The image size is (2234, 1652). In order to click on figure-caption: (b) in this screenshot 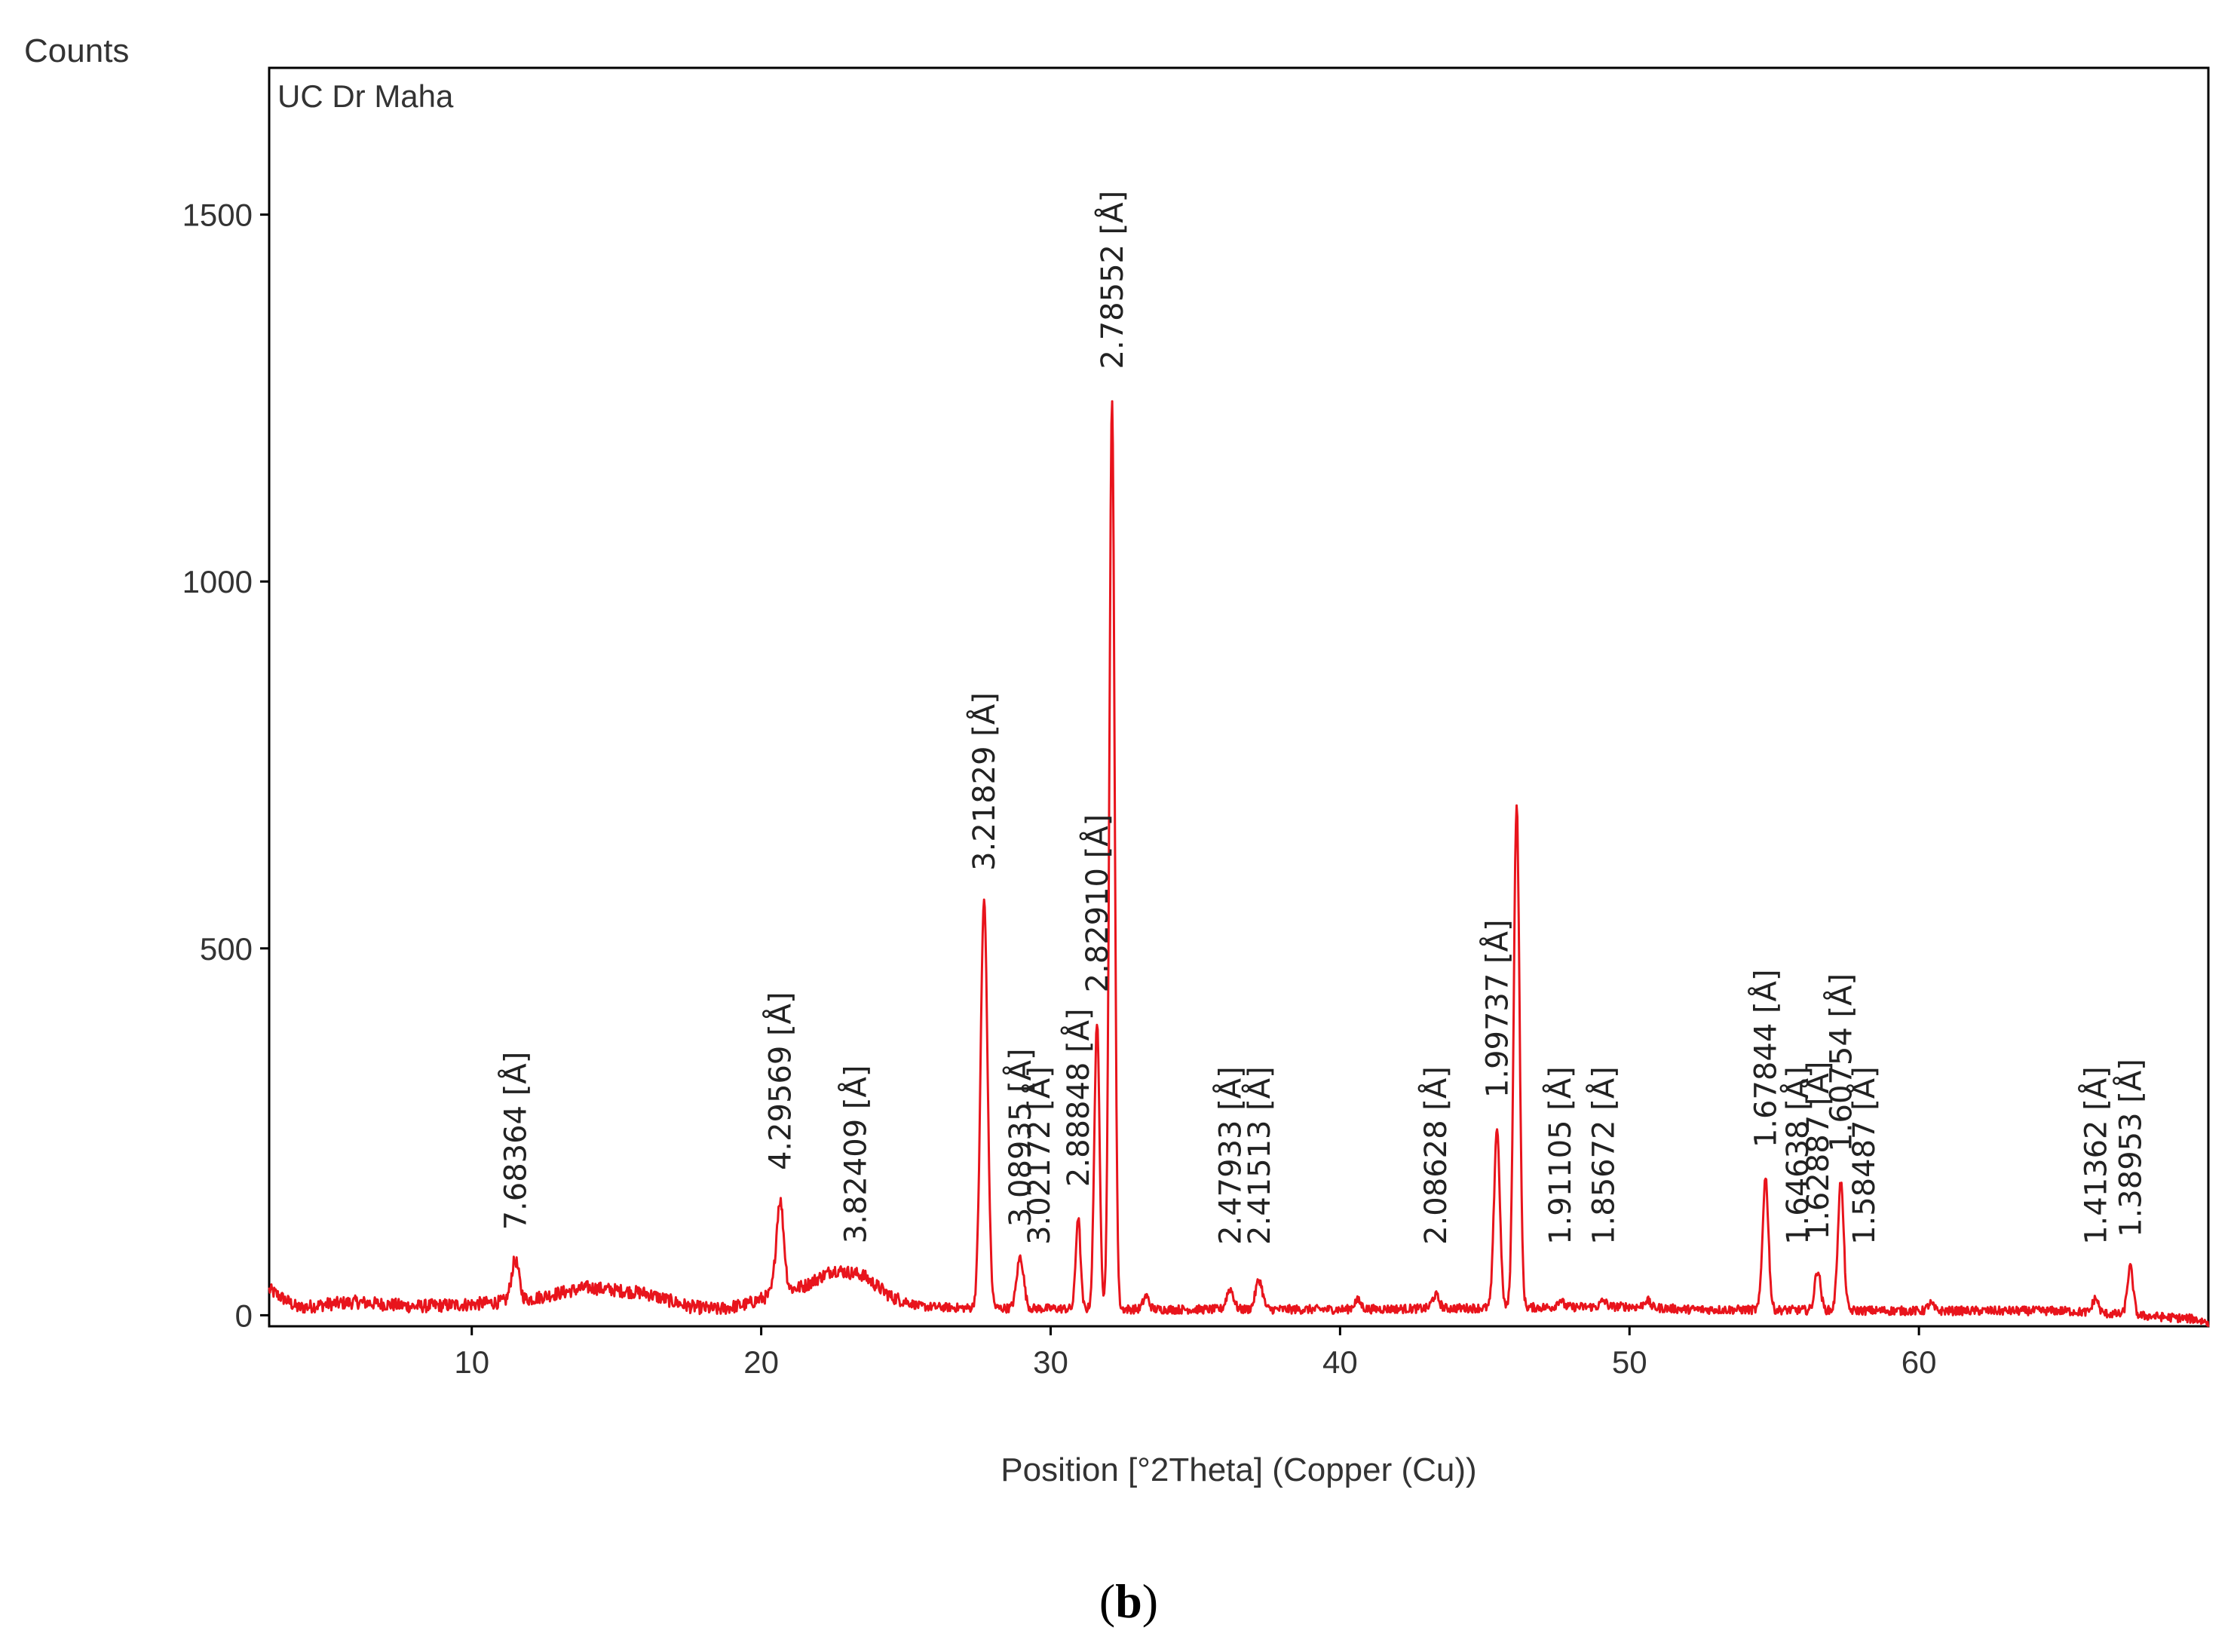, I will do `click(1128, 1601)`.